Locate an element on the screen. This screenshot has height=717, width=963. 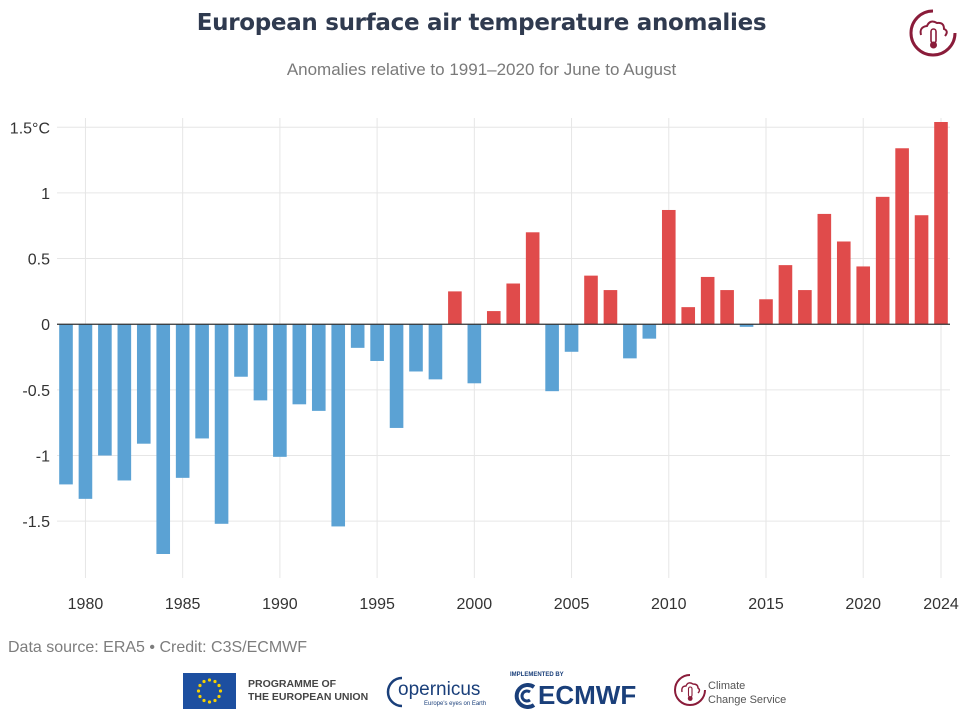
bar-2011 is located at coordinates (688, 316).